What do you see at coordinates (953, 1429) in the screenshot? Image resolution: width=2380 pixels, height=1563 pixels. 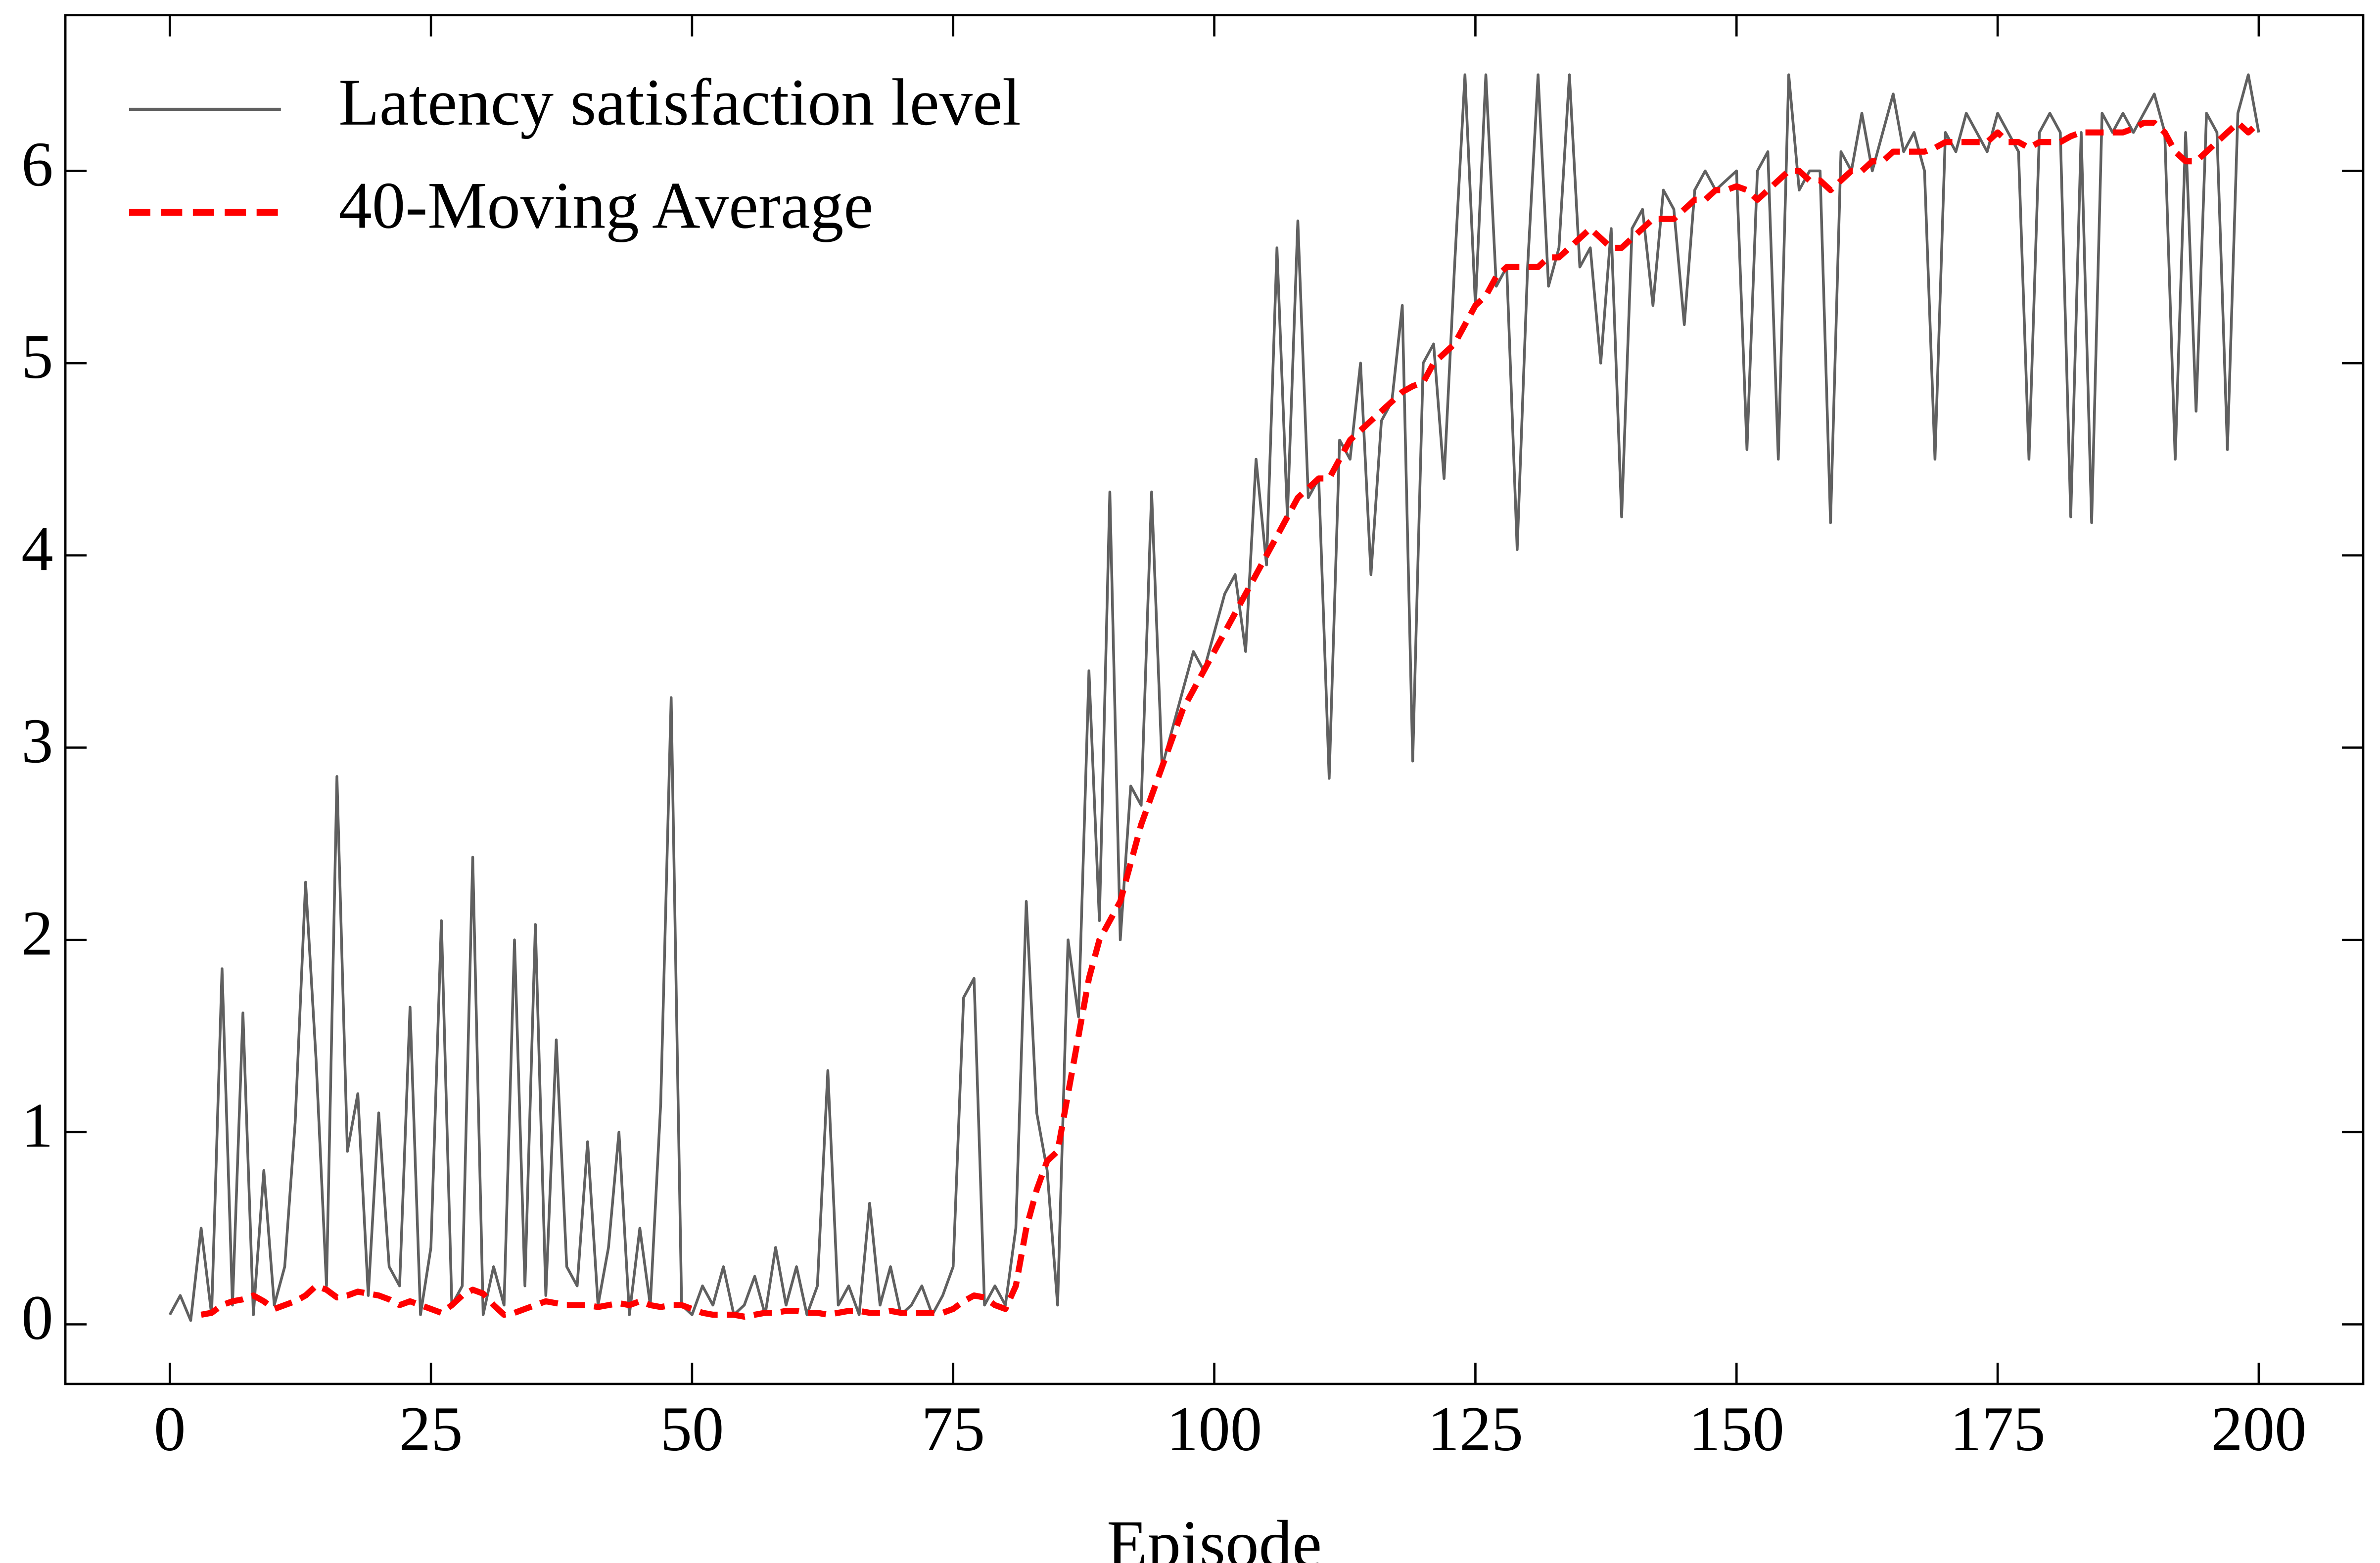 I see `x-tick-label: 75` at bounding box center [953, 1429].